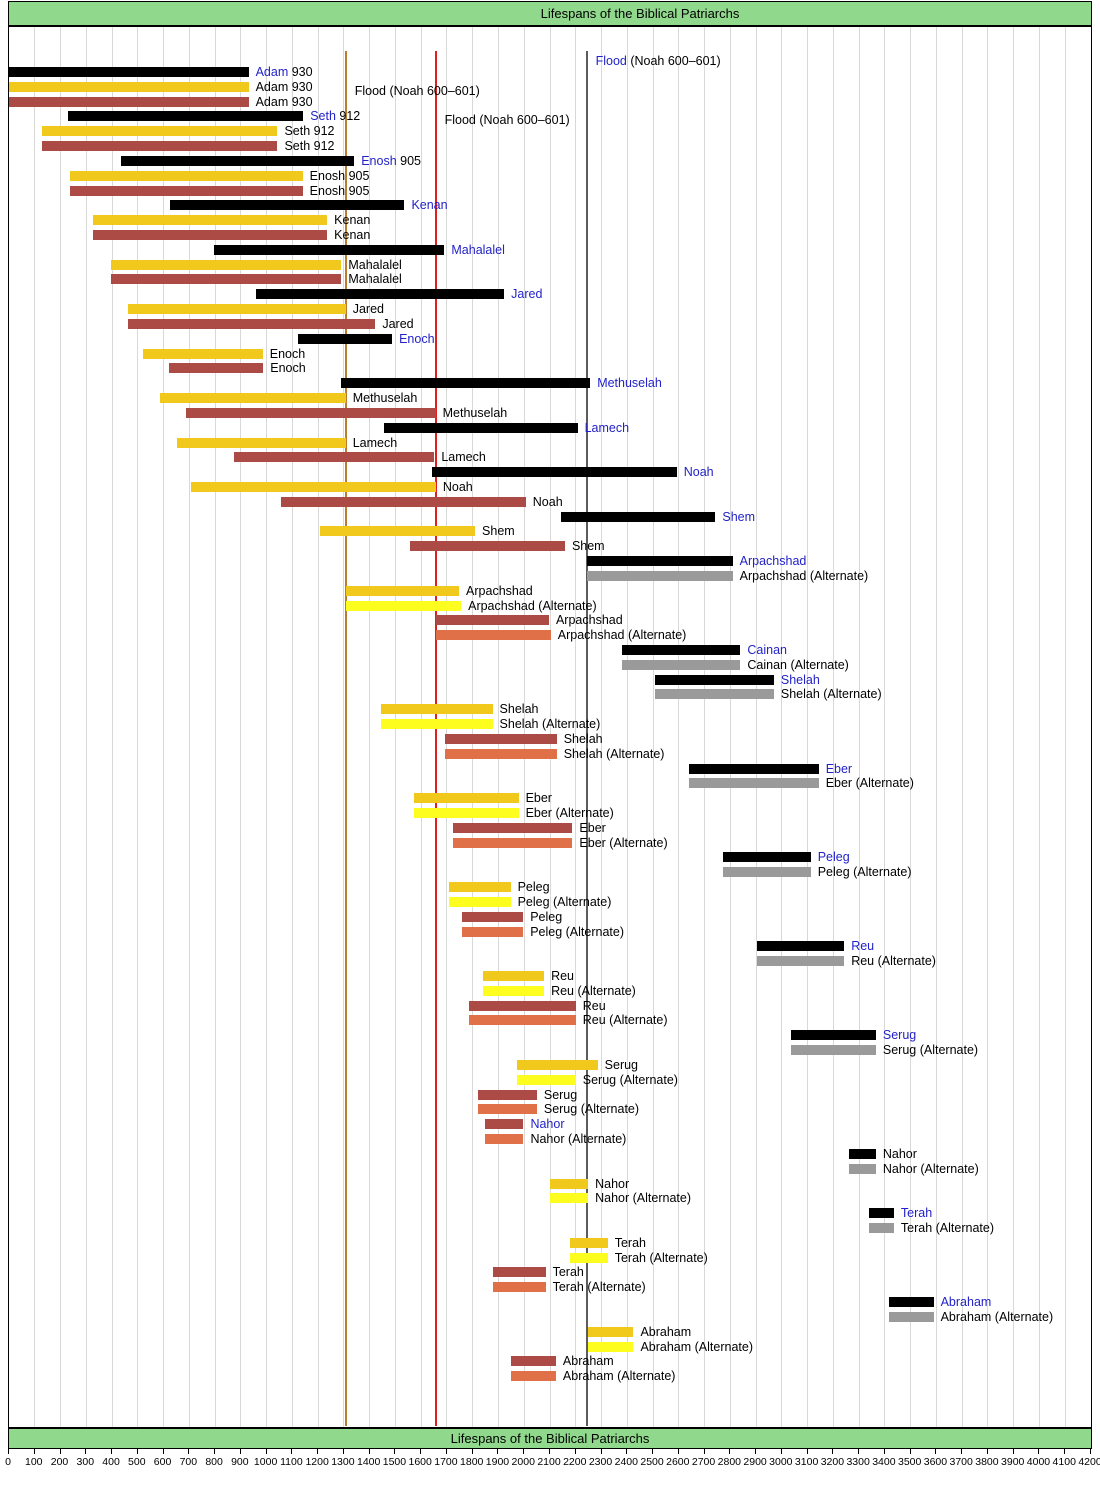 The height and width of the screenshot is (1490, 1100). Describe the element at coordinates (893, 961) in the screenshot. I see `bar-label: Reu (Alternate)` at that location.